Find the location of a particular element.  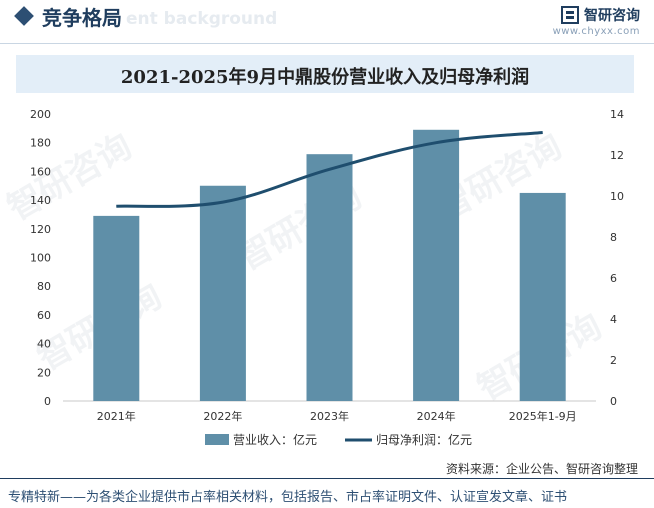

y-left-tick-label: 200 is located at coordinates (40, 114).